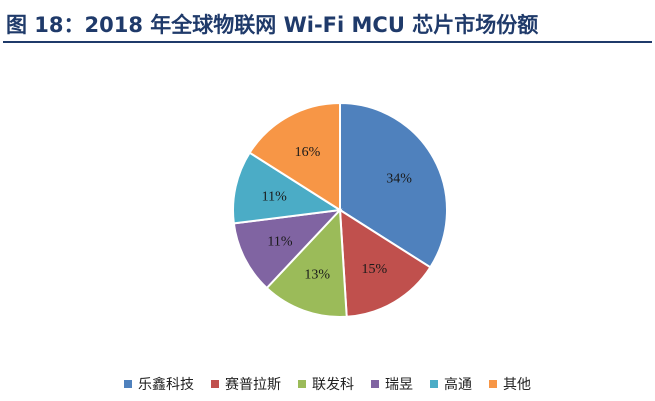 The width and height of the screenshot is (655, 401). I want to click on legend-item-5: 高通, so click(451, 384).